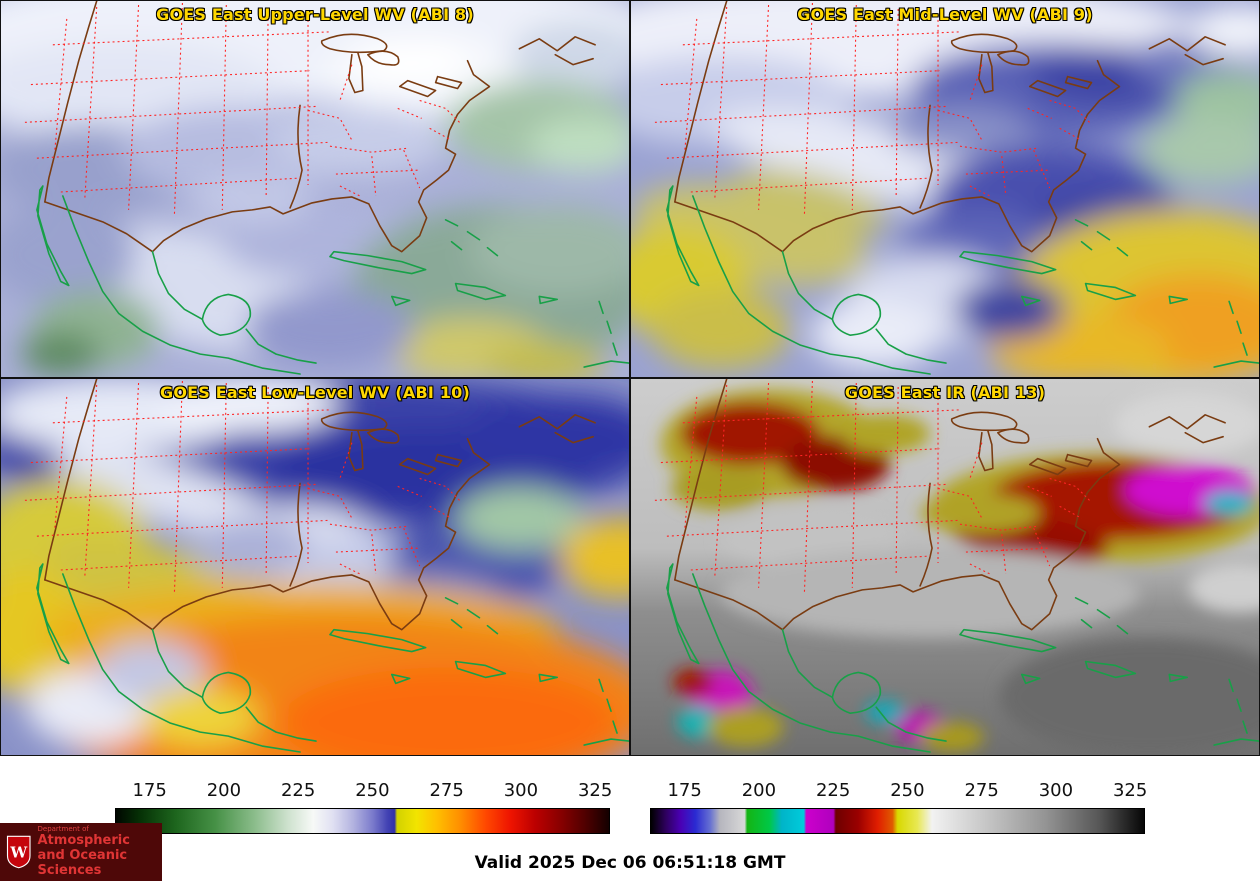 The height and width of the screenshot is (881, 1260). What do you see at coordinates (630, 863) in the screenshot?
I see `valid-timestamp: Valid 2025 Dec 06 06:51:18 GMT` at bounding box center [630, 863].